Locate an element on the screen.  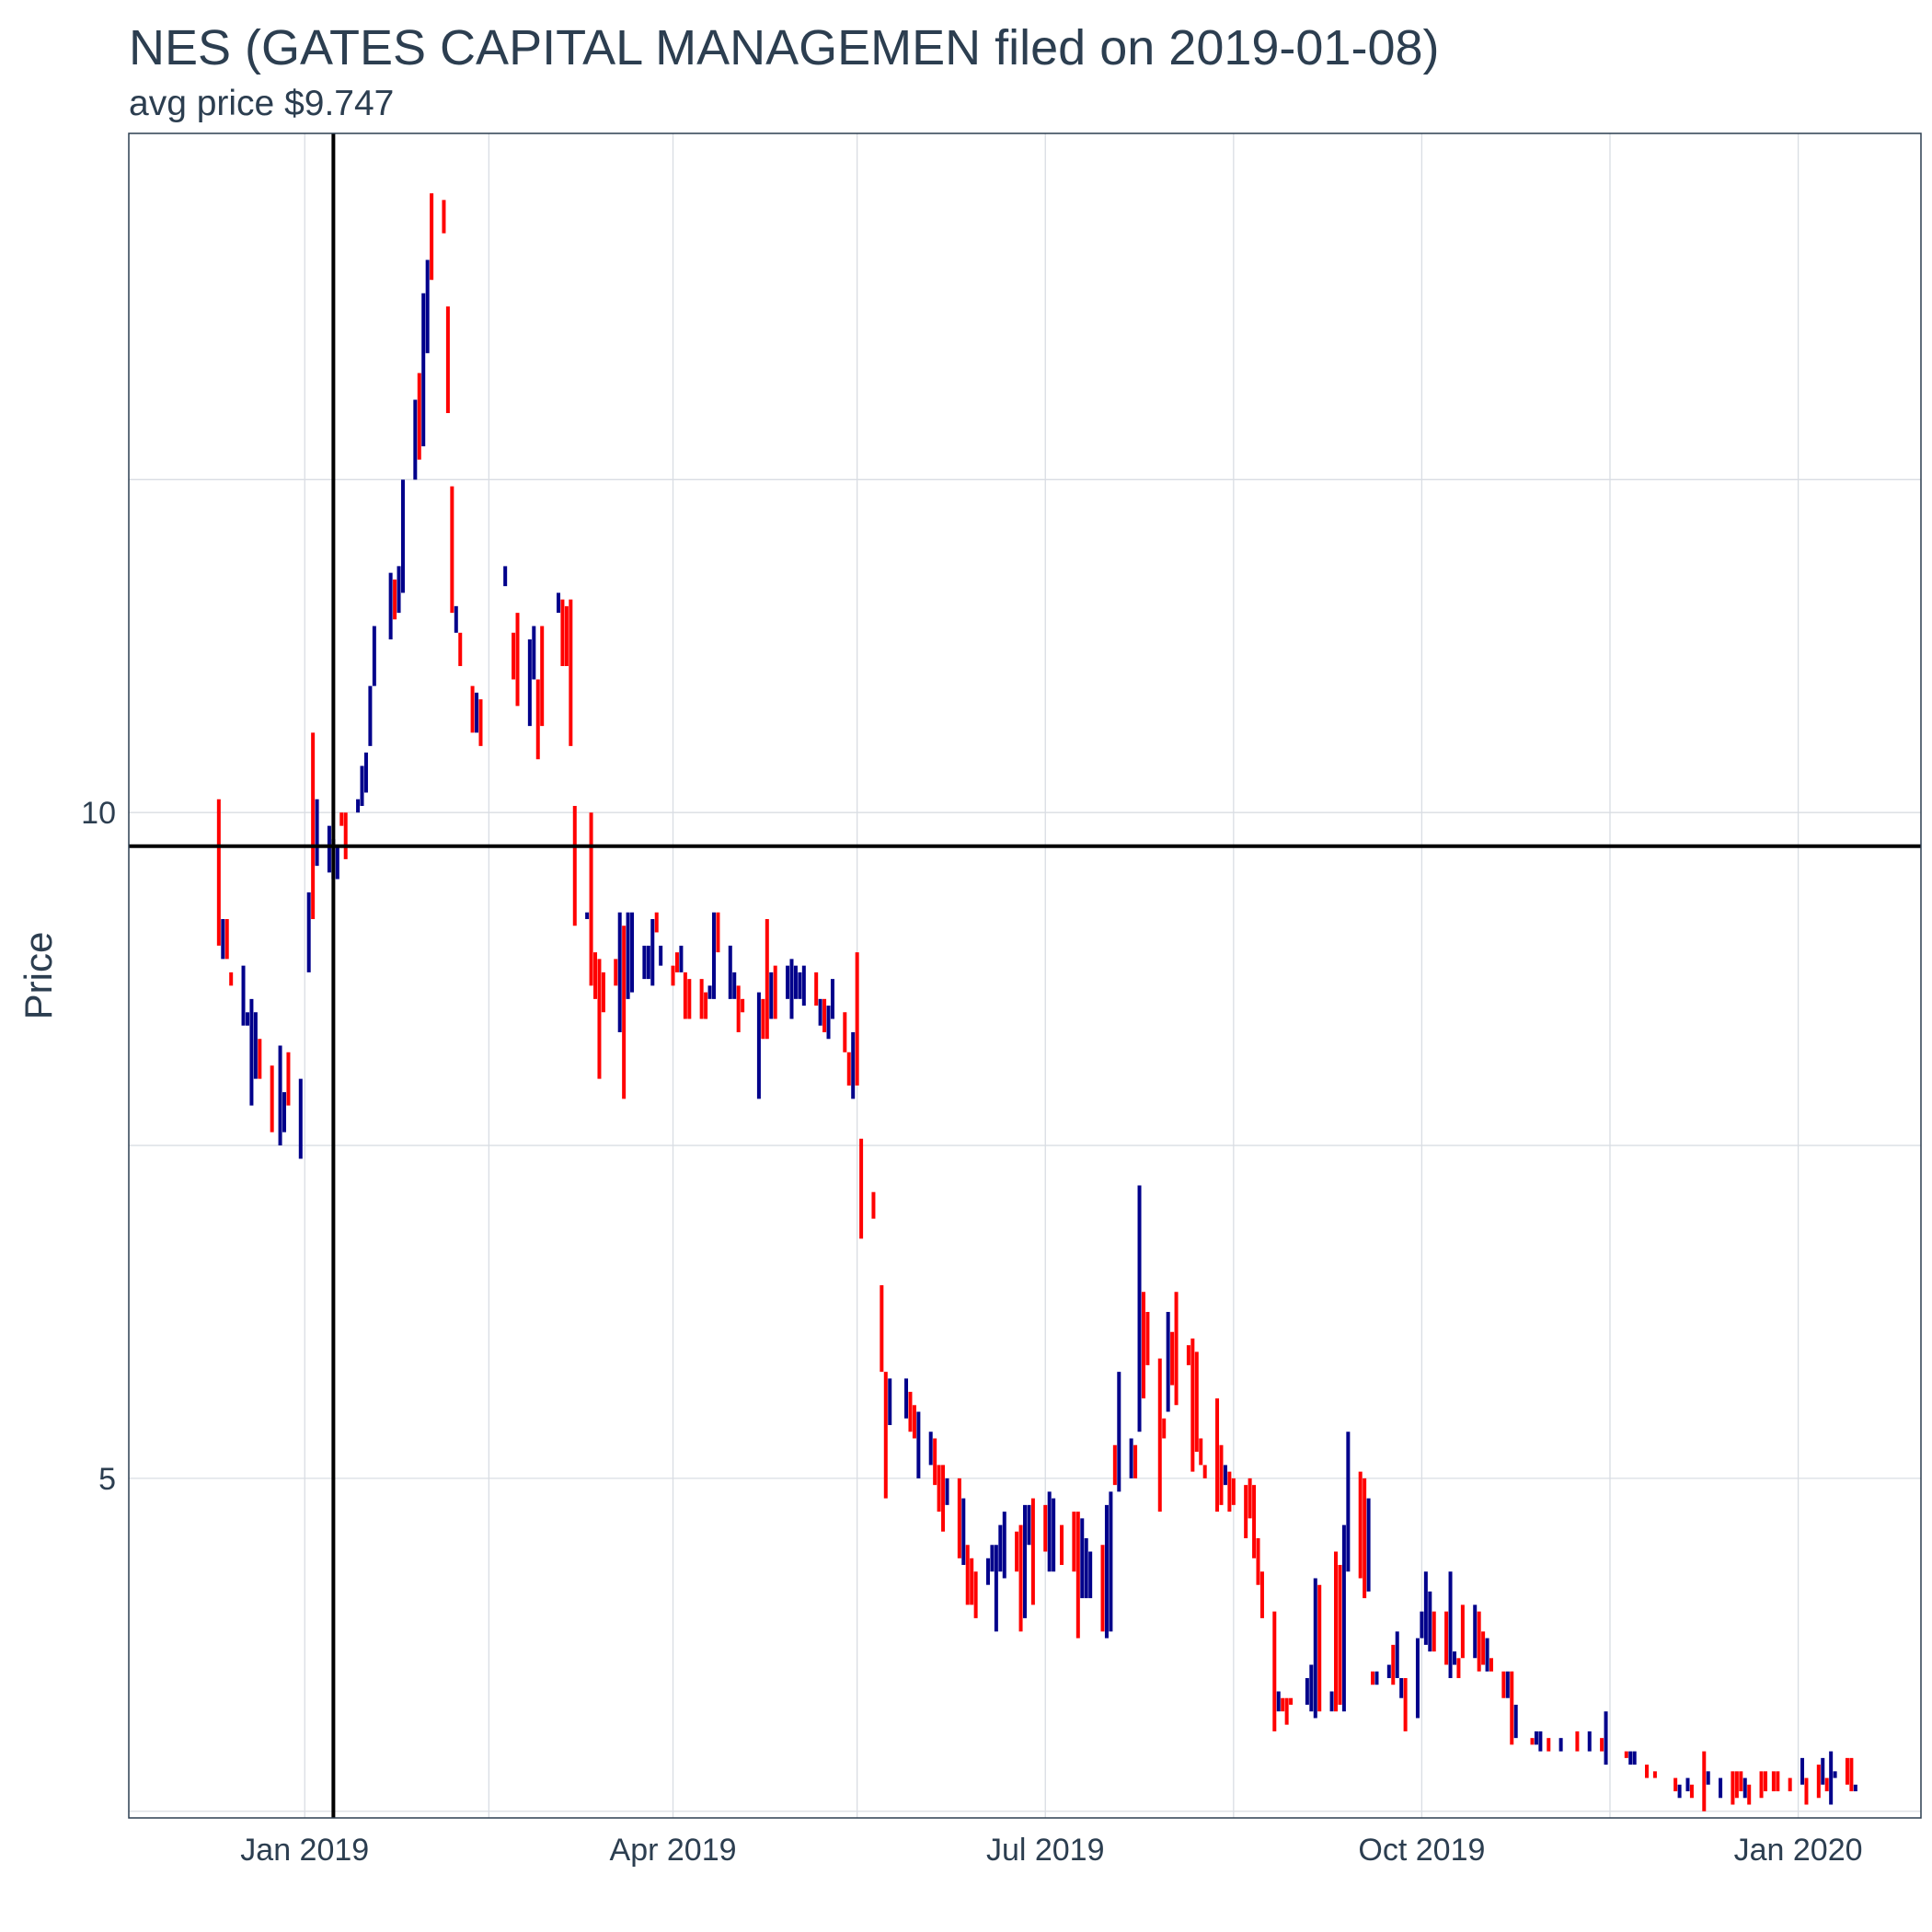
x-tick-label: Jan 2020 is located at coordinates (1798, 1850).